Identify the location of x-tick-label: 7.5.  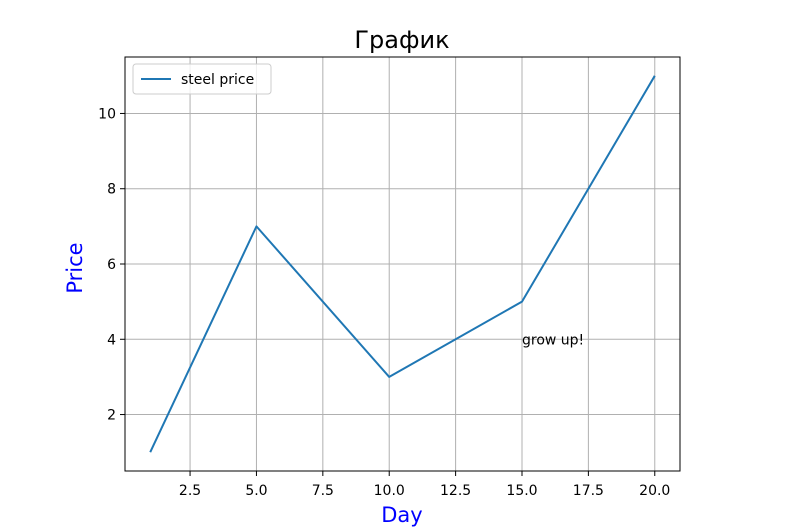
(323, 491).